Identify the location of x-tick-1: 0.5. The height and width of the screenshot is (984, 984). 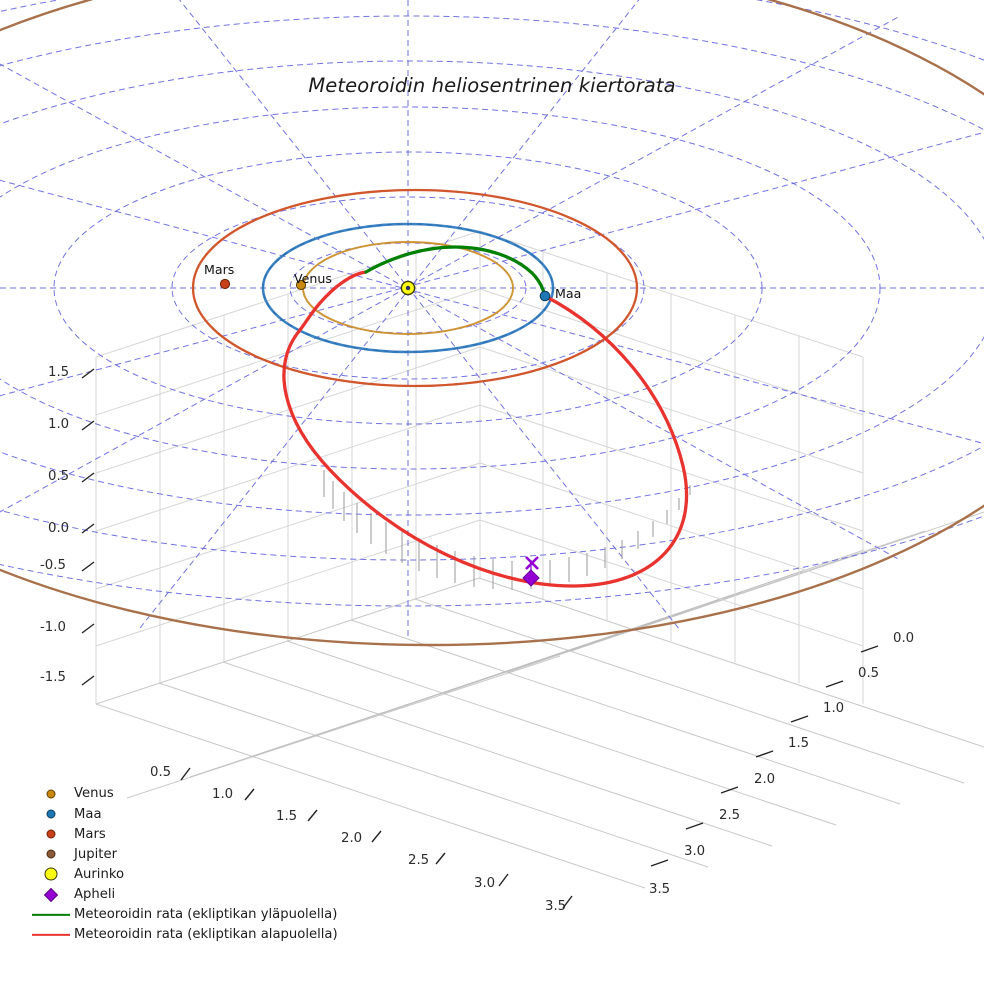
(161, 772).